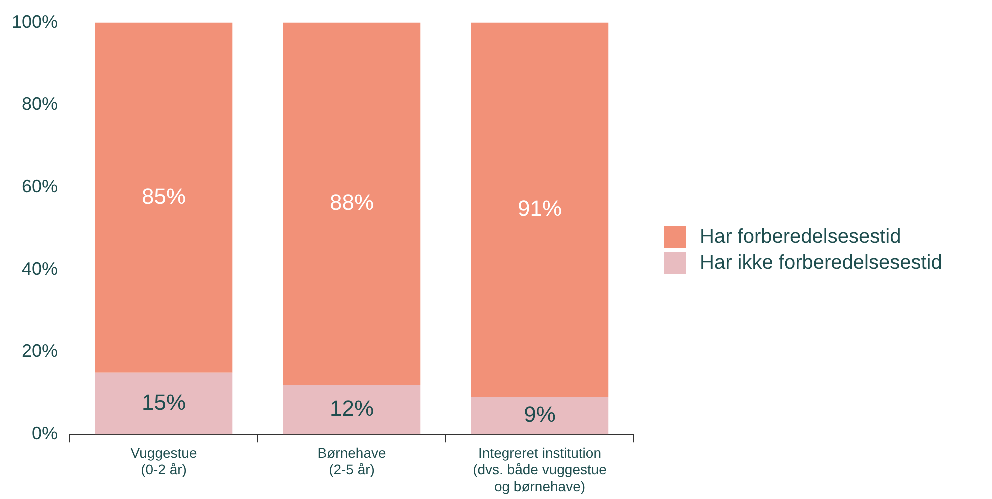 This screenshot has height=499, width=992. I want to click on data-label: 12%, so click(352, 408).